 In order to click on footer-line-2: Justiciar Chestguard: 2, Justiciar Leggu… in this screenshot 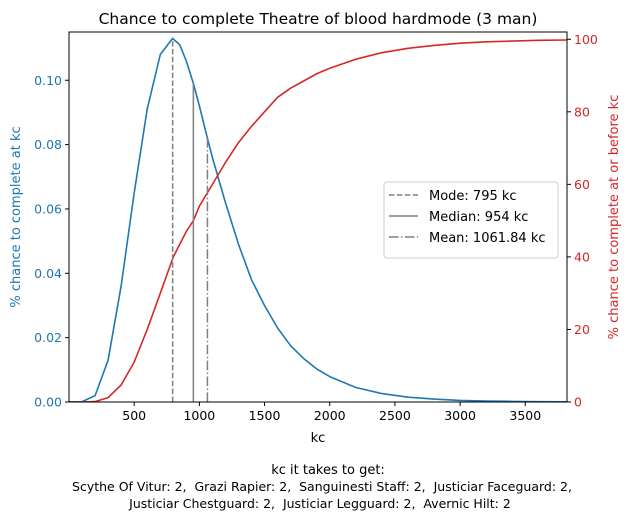, I will do `click(319, 503)`.